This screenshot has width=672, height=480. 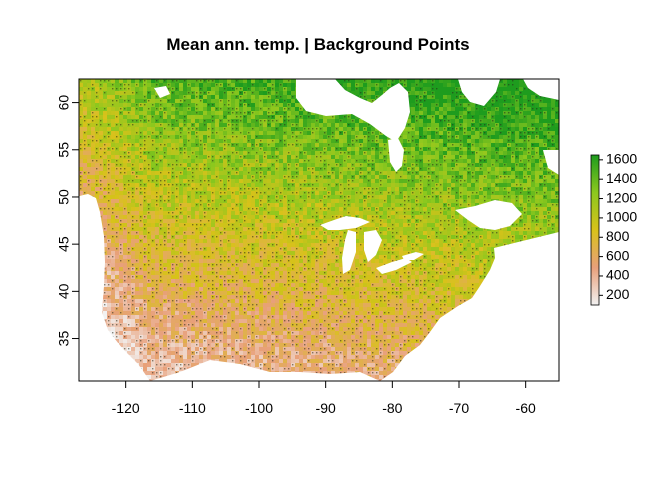 What do you see at coordinates (479, 92) in the screenshot?
I see `arctic-inlet` at bounding box center [479, 92].